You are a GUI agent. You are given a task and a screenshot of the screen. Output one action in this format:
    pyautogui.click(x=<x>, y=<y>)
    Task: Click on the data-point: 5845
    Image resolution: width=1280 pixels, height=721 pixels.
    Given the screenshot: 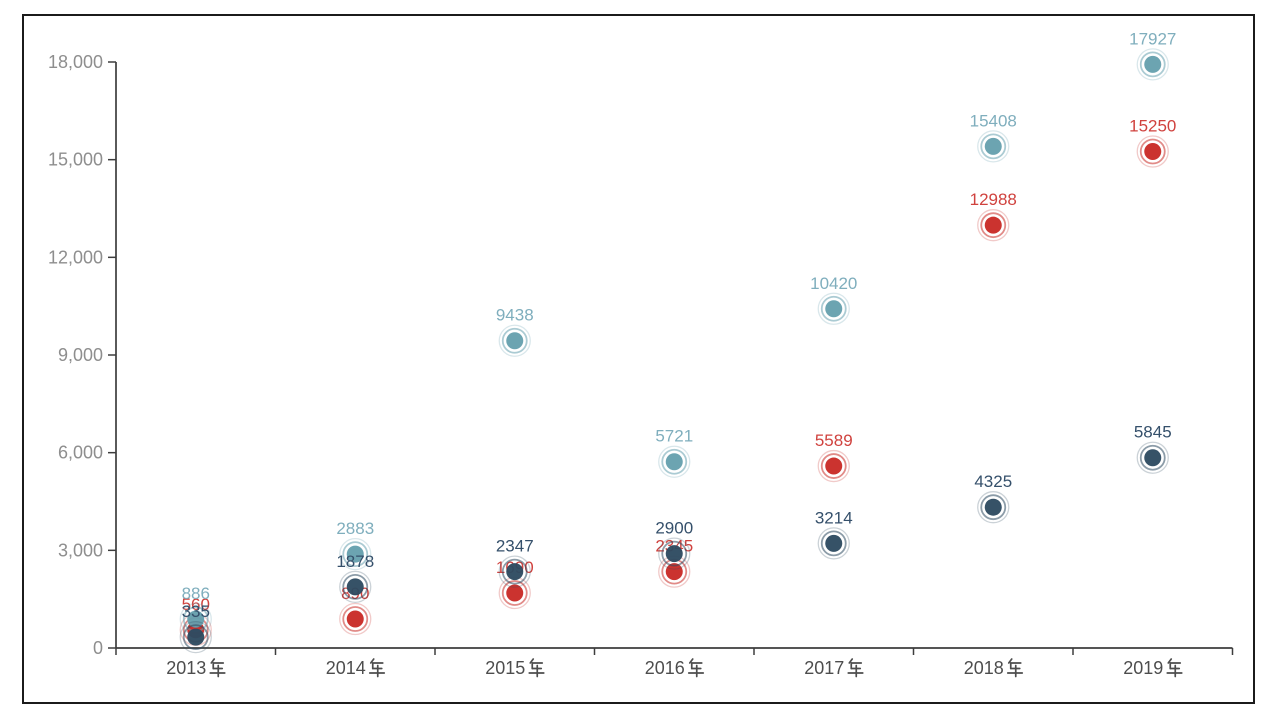 What is the action you would take?
    pyautogui.click(x=1153, y=448)
    